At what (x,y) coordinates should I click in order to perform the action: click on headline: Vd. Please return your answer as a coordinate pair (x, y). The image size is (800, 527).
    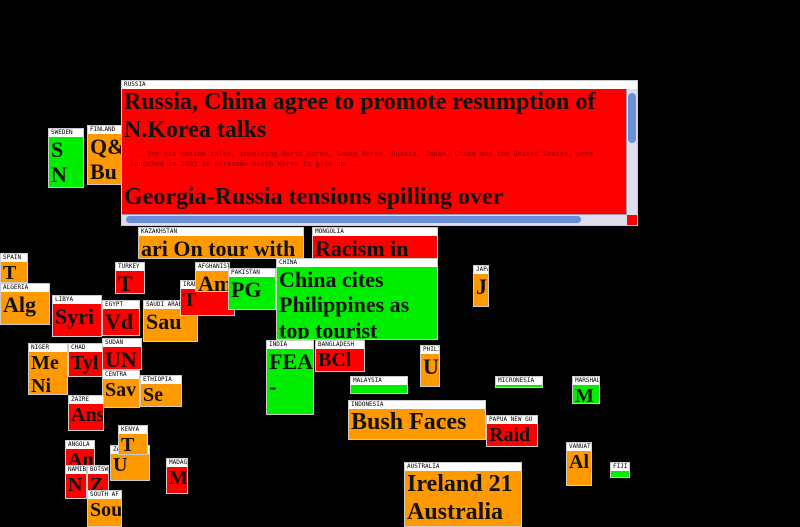
    Looking at the image, I should click on (119, 321).